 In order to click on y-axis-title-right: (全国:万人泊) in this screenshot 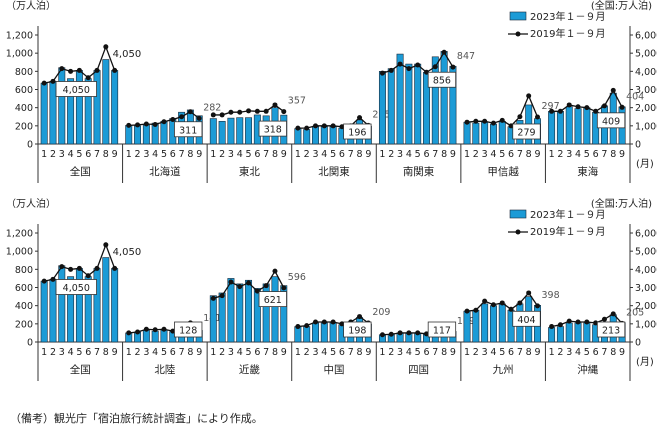, I will do `click(621, 203)`.